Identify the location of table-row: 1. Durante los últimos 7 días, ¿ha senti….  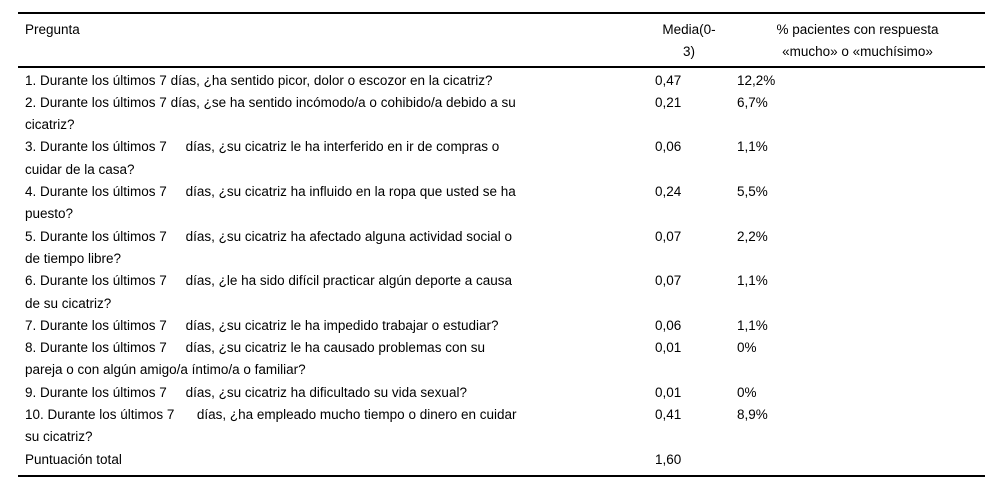
(501, 79).